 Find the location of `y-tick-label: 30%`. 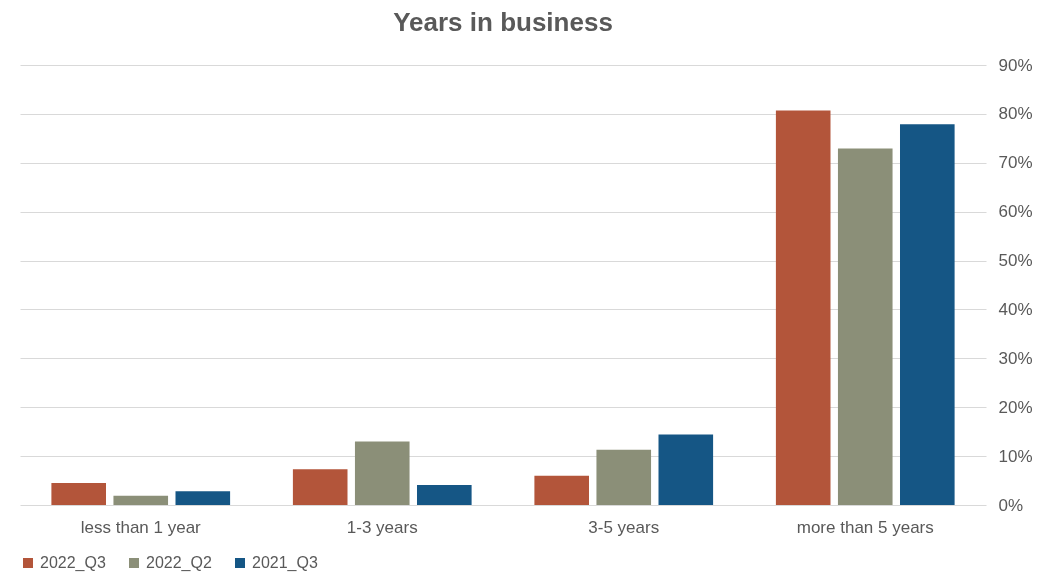

y-tick-label: 30% is located at coordinates (1015, 358).